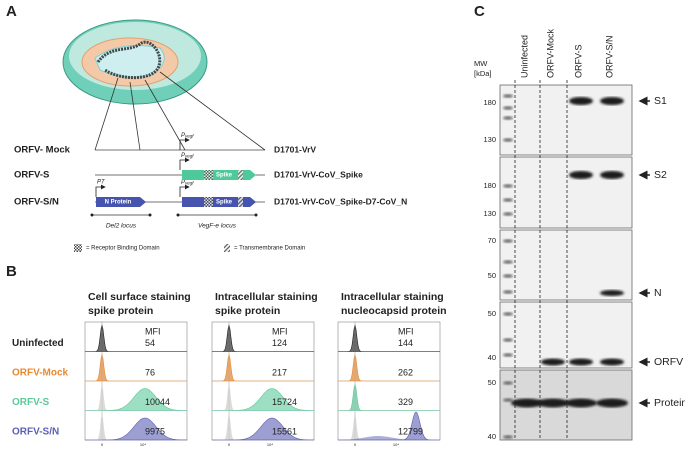  What do you see at coordinates (31, 175) in the screenshot?
I see `construct-name: ORFV-S` at bounding box center [31, 175].